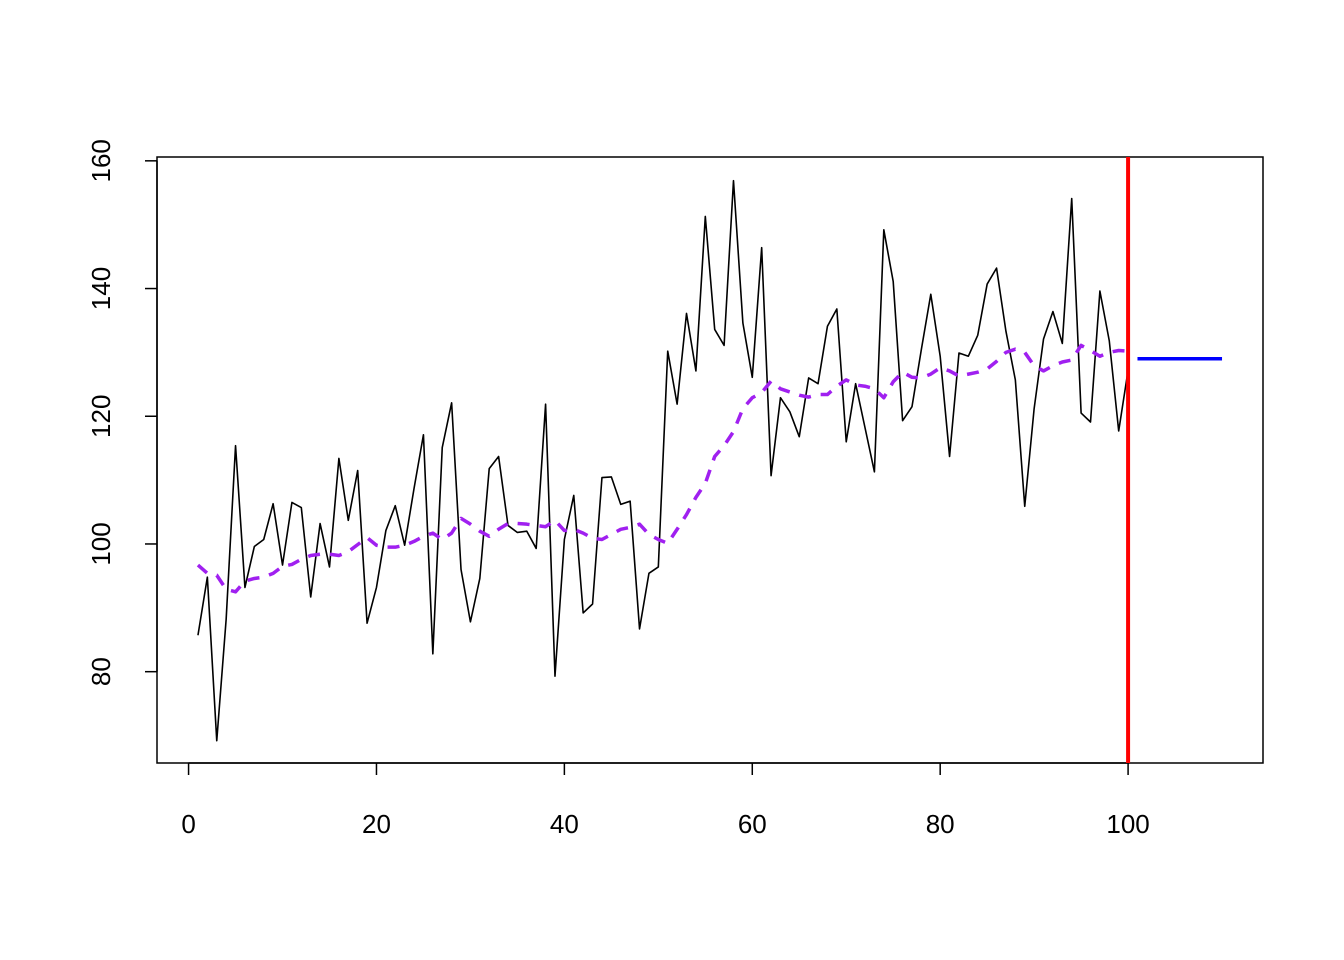 This screenshot has height=960, width=1344. What do you see at coordinates (1127, 824) in the screenshot?
I see `x-tick-label: 100` at bounding box center [1127, 824].